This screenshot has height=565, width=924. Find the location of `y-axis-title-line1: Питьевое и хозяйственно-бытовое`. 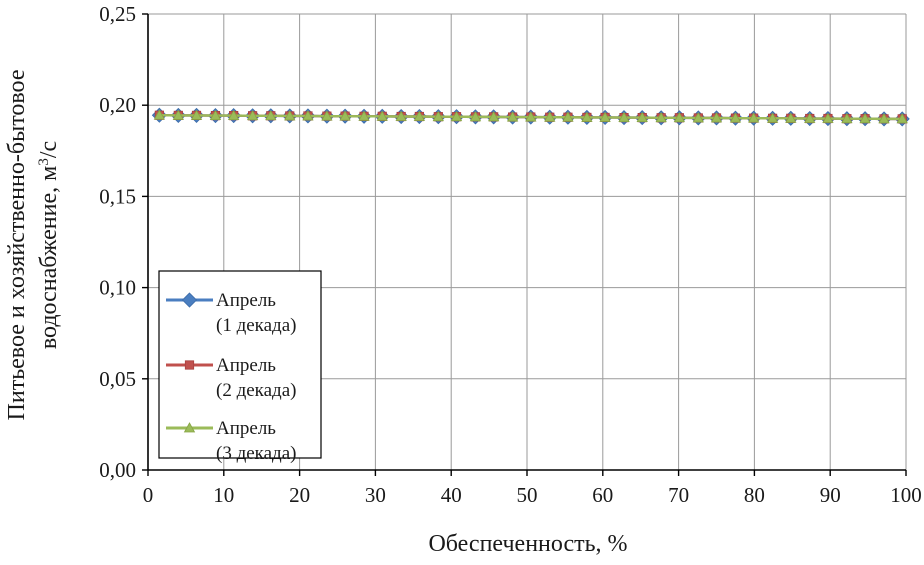

y-axis-title-line1: Питьевое и хозяйственно-бытовое is located at coordinates (17, 245).